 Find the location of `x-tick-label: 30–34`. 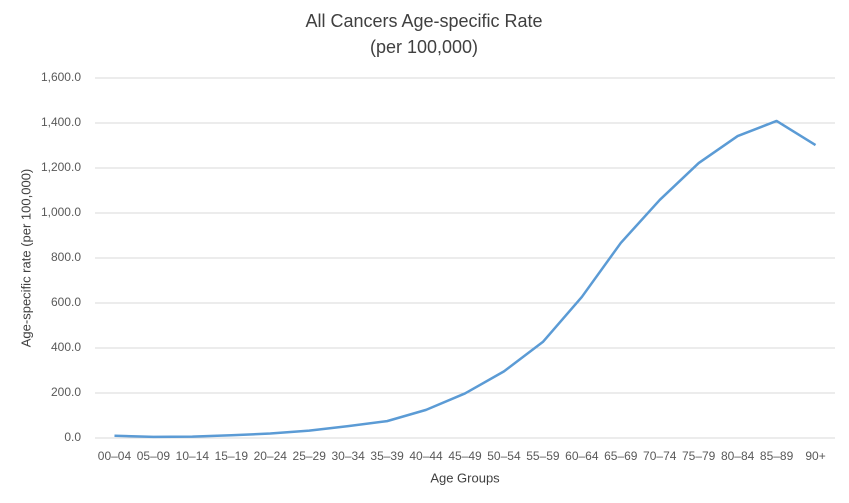

x-tick-label: 30–34 is located at coordinates (348, 456).